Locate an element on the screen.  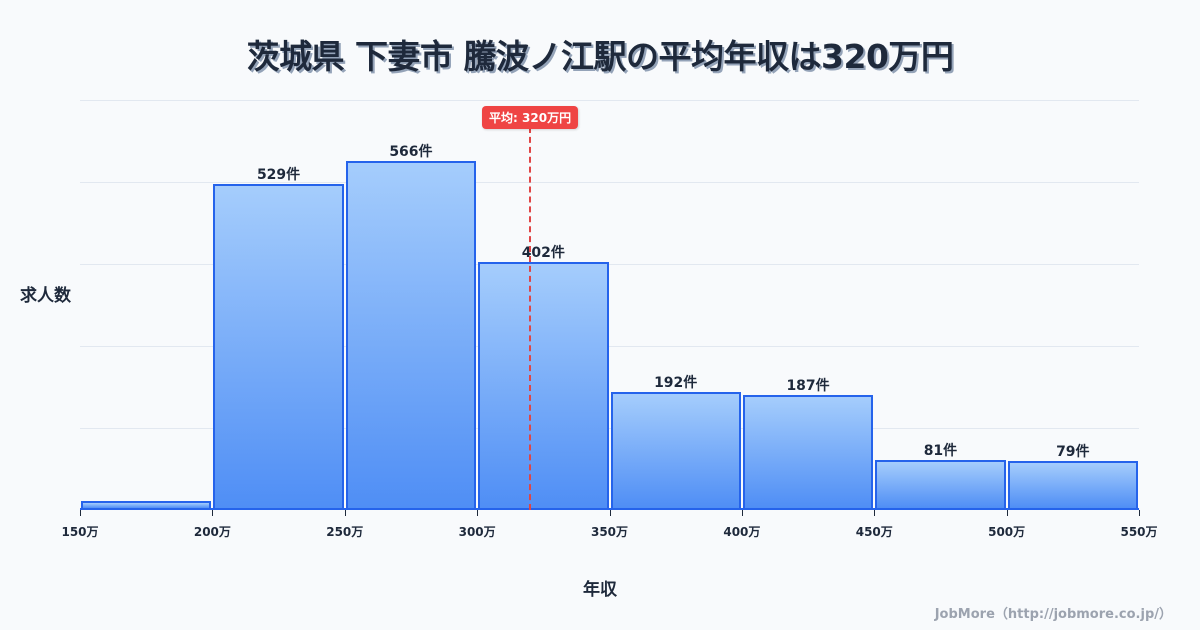
x-tick-label: 400万 is located at coordinates (742, 532).